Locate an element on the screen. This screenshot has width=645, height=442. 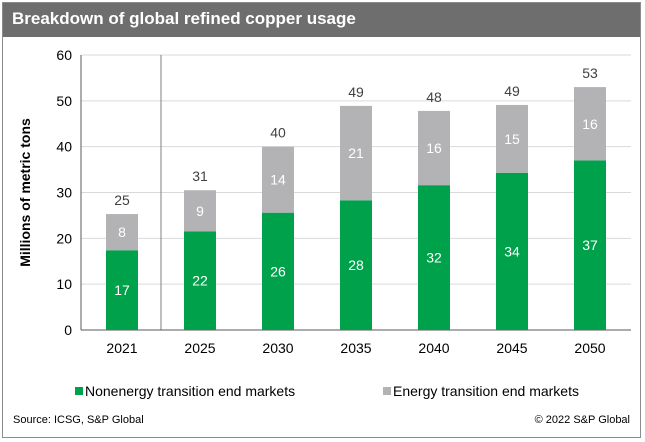
x-tick-label: 2050 is located at coordinates (589, 348).